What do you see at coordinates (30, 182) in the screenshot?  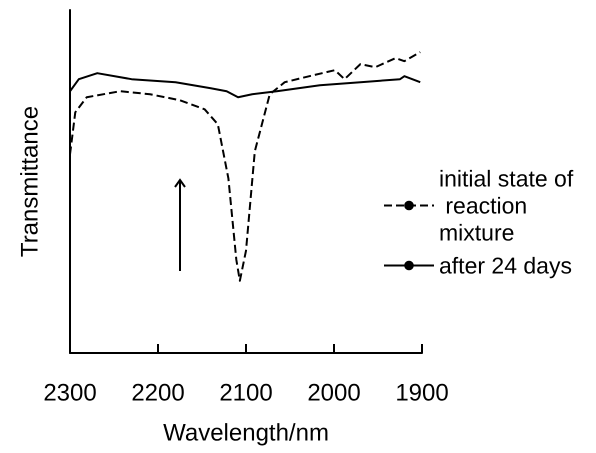 I see `y-axis-title: Transmittance` at bounding box center [30, 182].